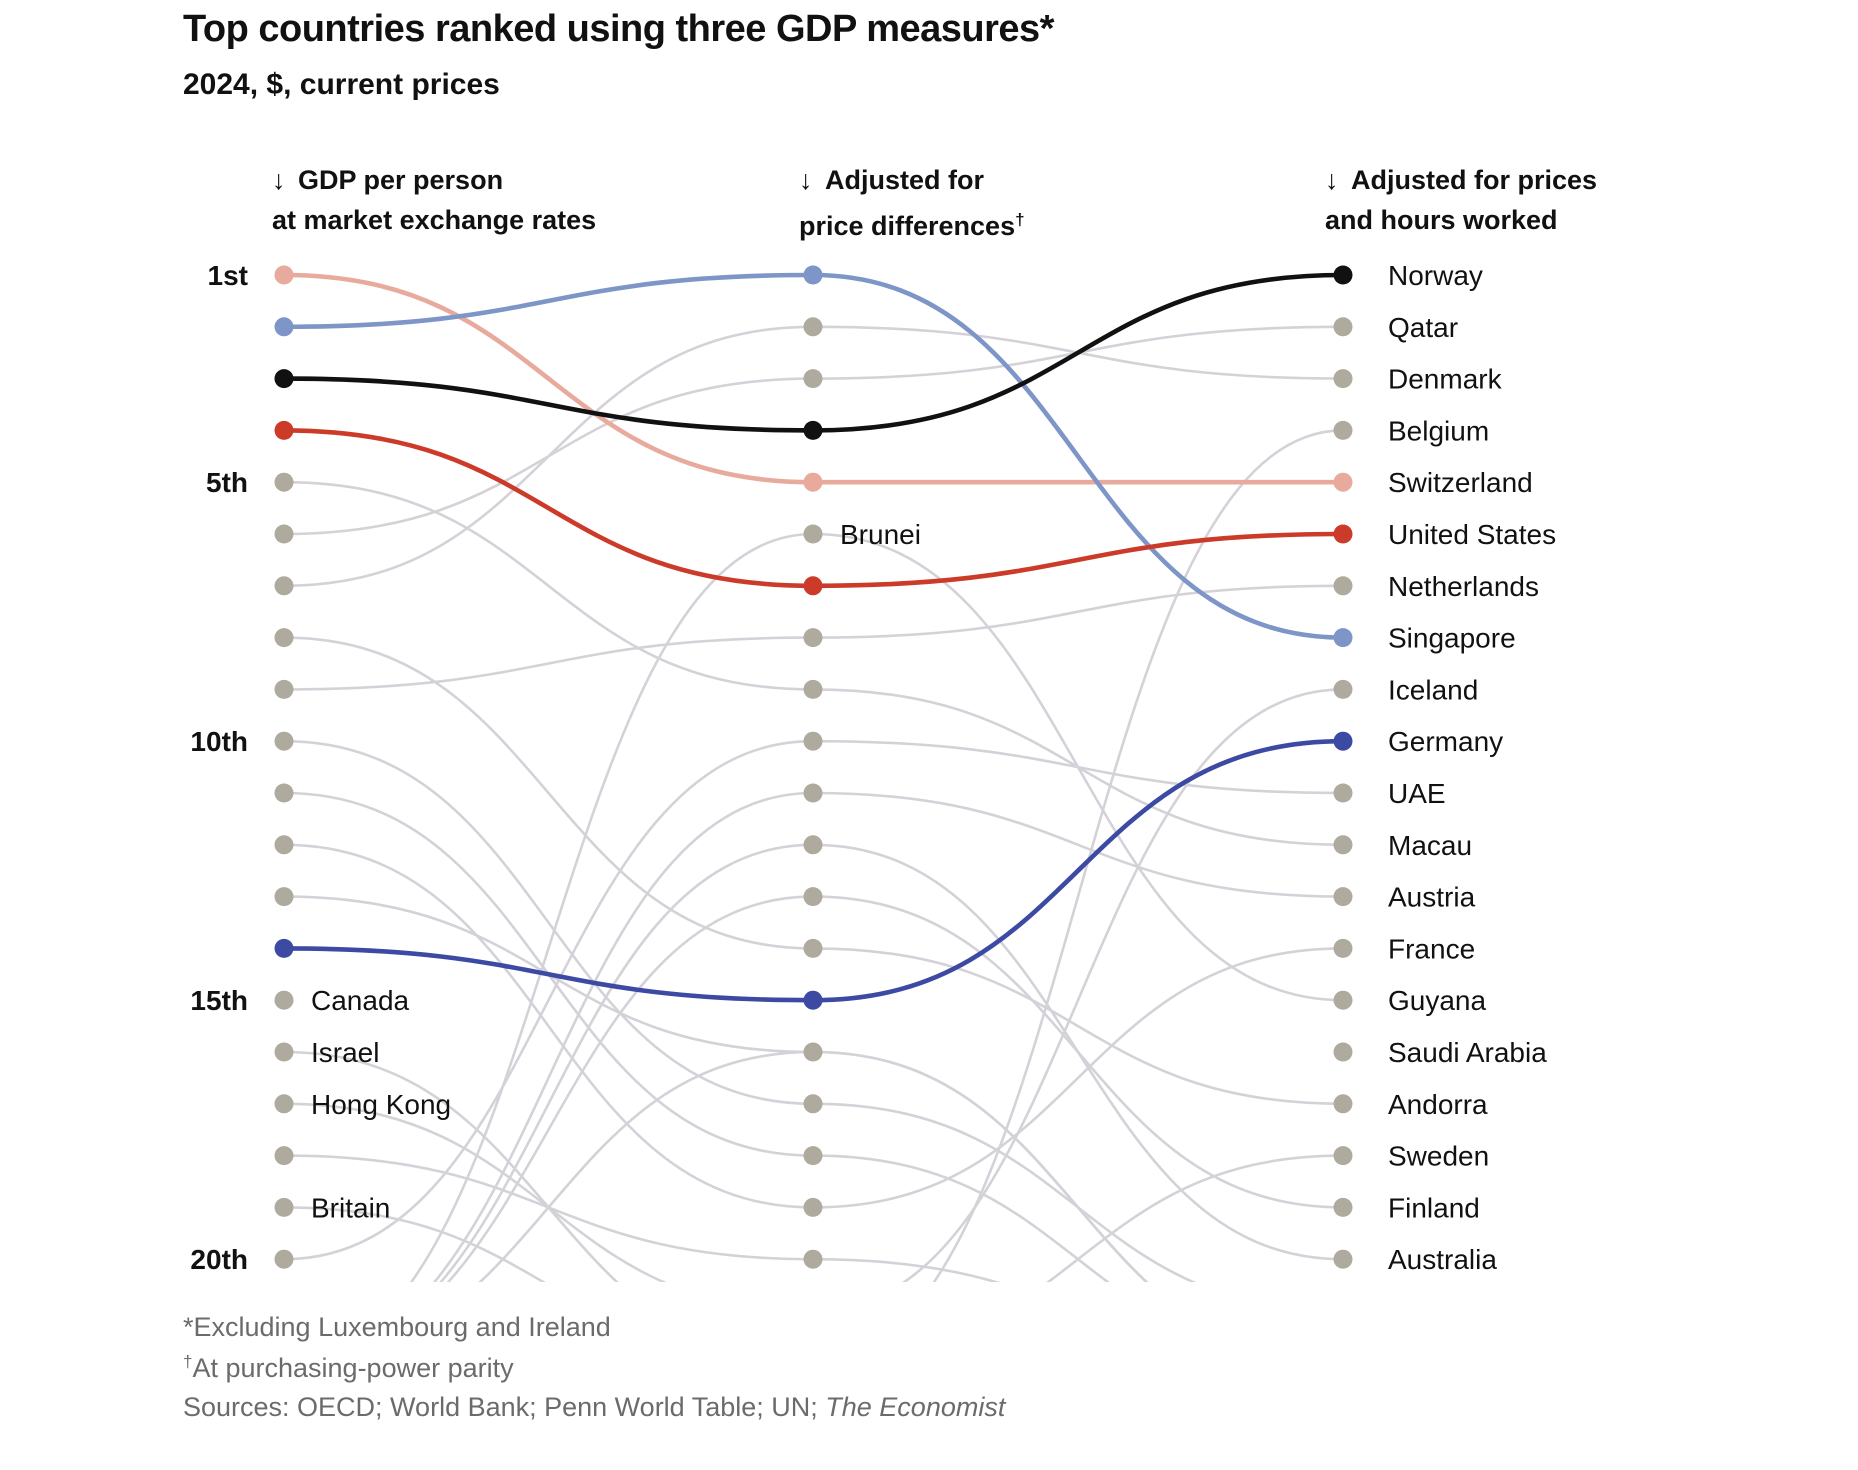 The image size is (1858, 1470). Describe the element at coordinates (907, 226) in the screenshot. I see `column-header-line2: price differences` at that location.